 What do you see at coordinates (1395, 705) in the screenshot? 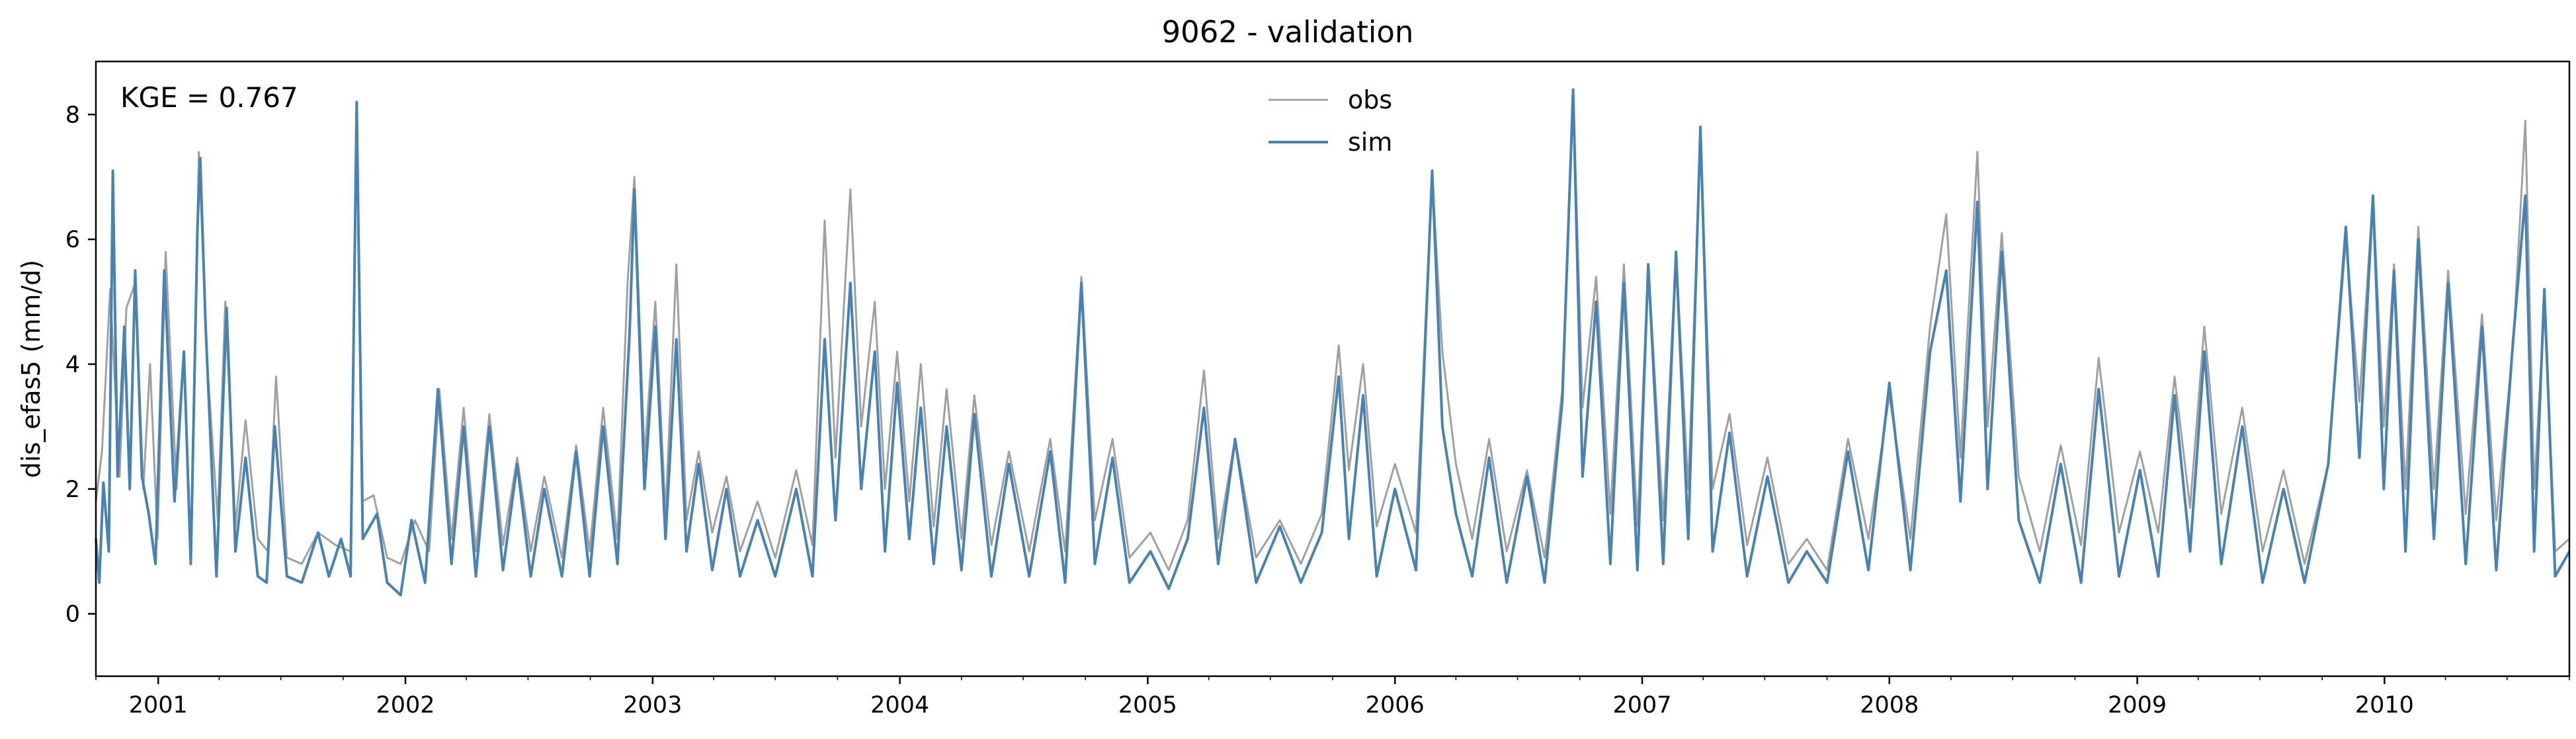
I see `x-tick-label: 2006` at bounding box center [1395, 705].